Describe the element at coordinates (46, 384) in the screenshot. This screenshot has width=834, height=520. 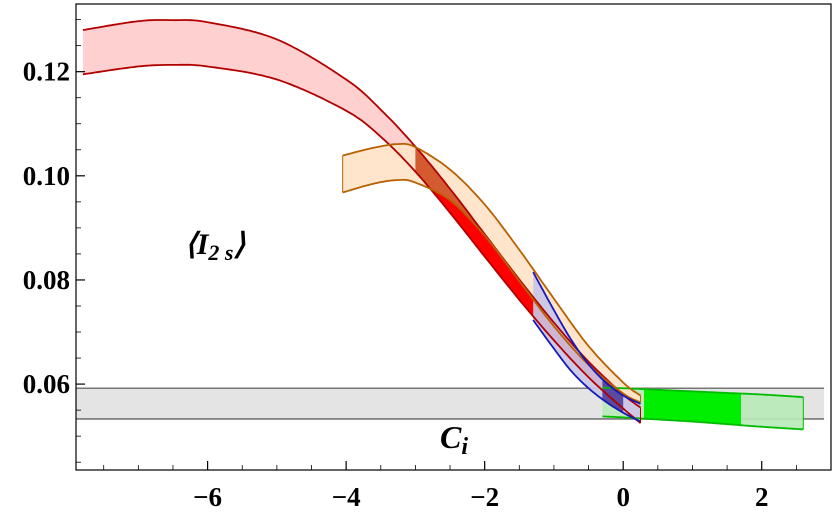
I see `y-tick-label: 0.06` at that location.